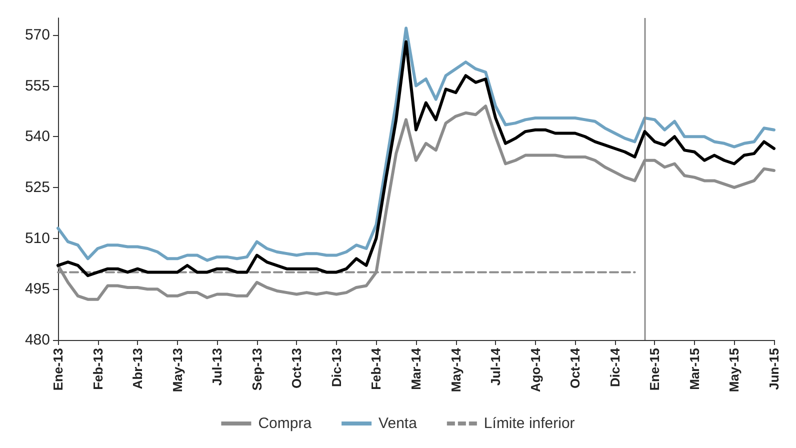 The width and height of the screenshot is (796, 448). Describe the element at coordinates (734, 370) in the screenshot. I see `x-tick-label: May-15` at that location.